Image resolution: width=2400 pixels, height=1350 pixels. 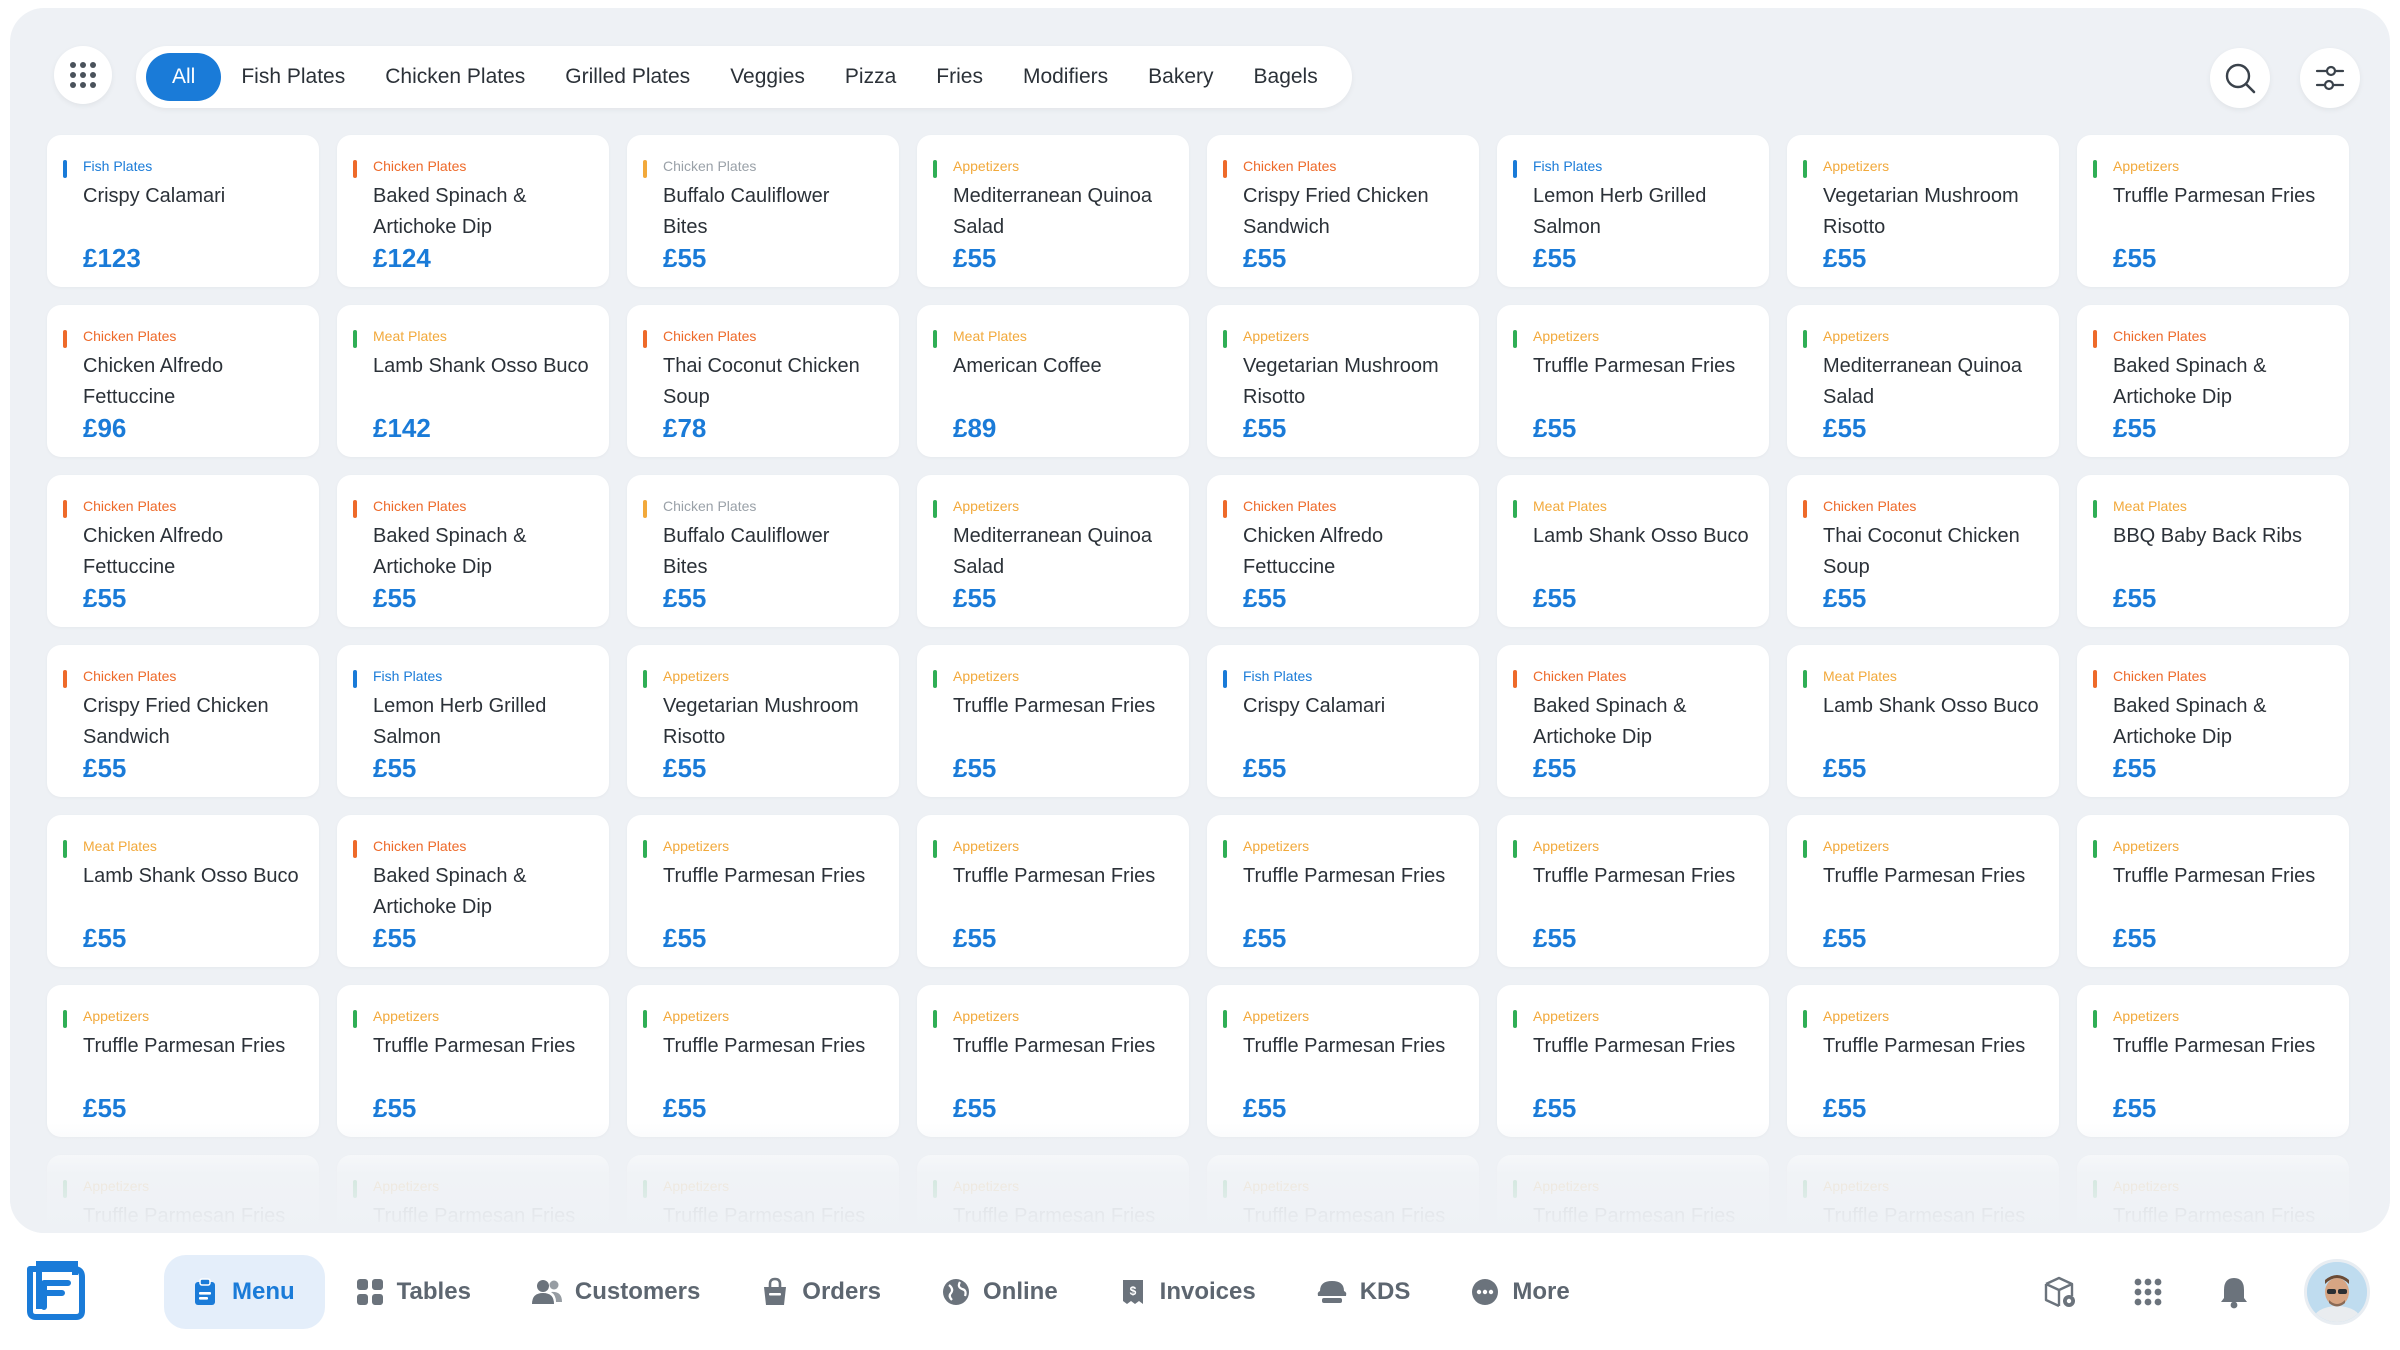 I want to click on category-tab-pizza: Pizza, so click(x=870, y=76).